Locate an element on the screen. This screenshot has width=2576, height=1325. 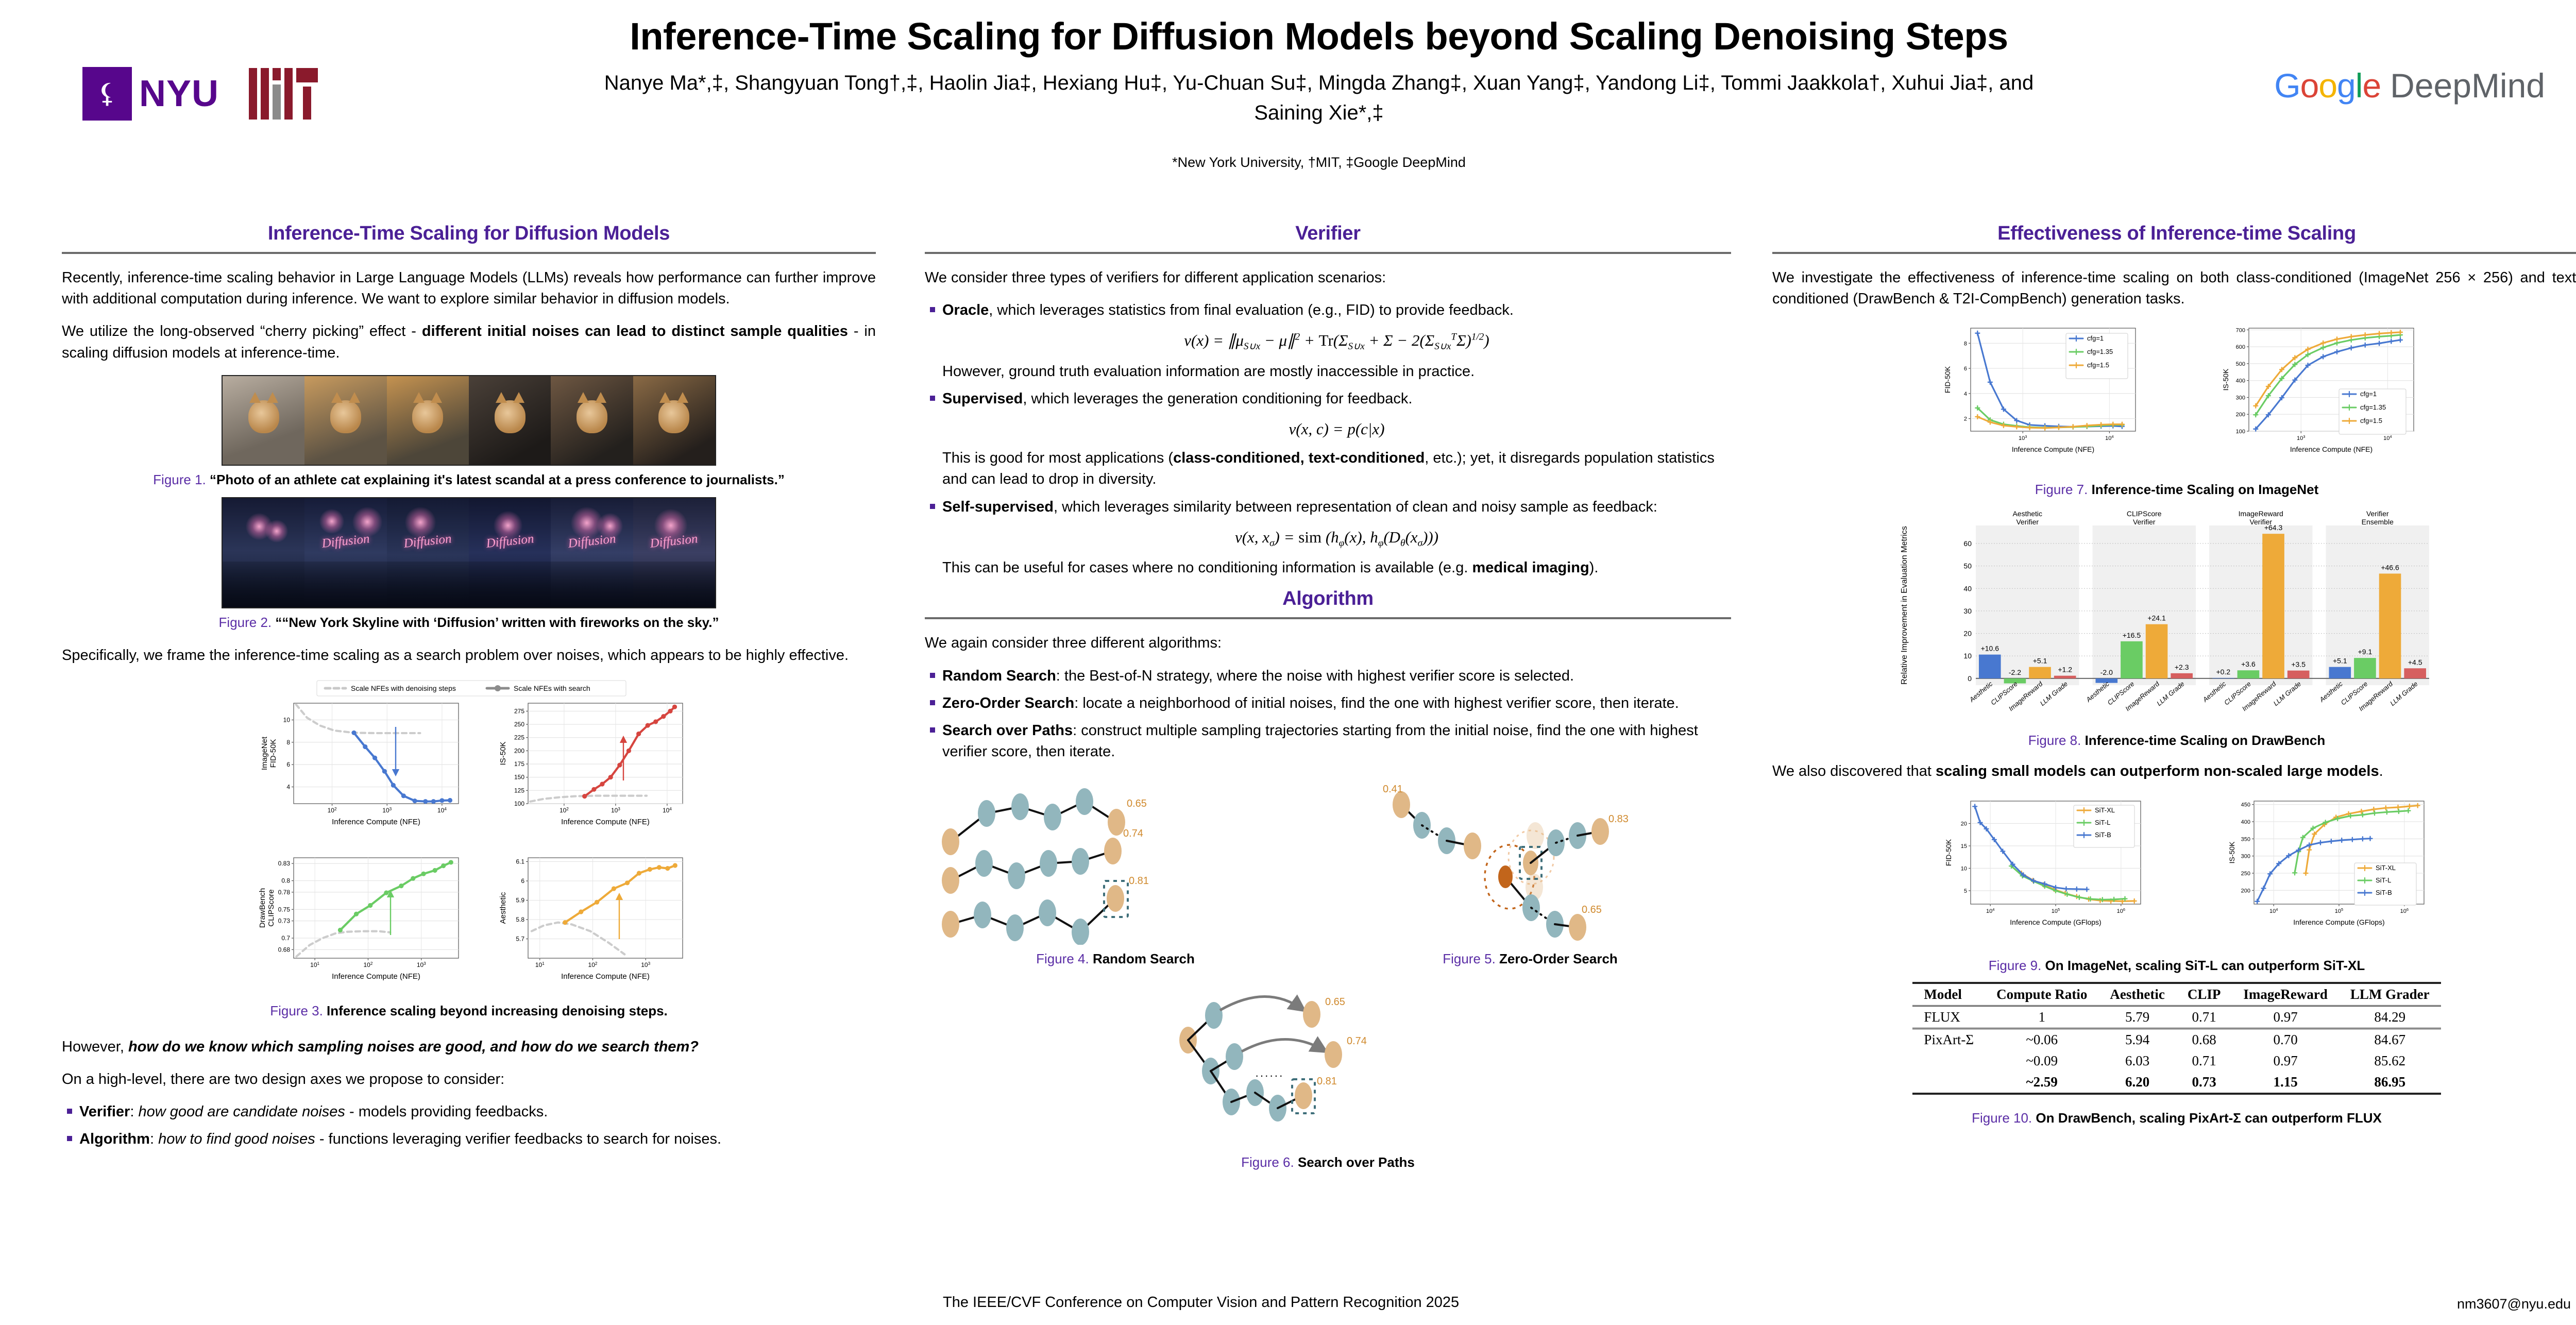
rp2-a: We also discovered that is located at coordinates (1854, 771).